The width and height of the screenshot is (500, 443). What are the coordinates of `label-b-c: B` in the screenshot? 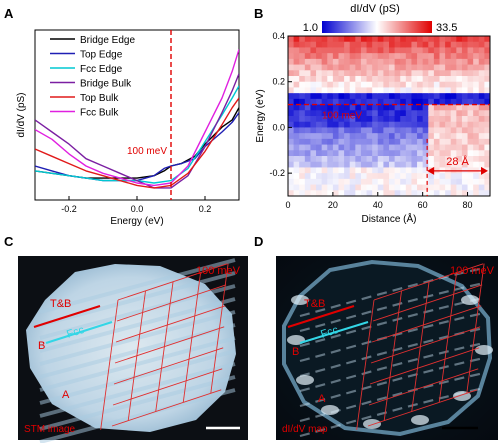 It's located at (41, 346).